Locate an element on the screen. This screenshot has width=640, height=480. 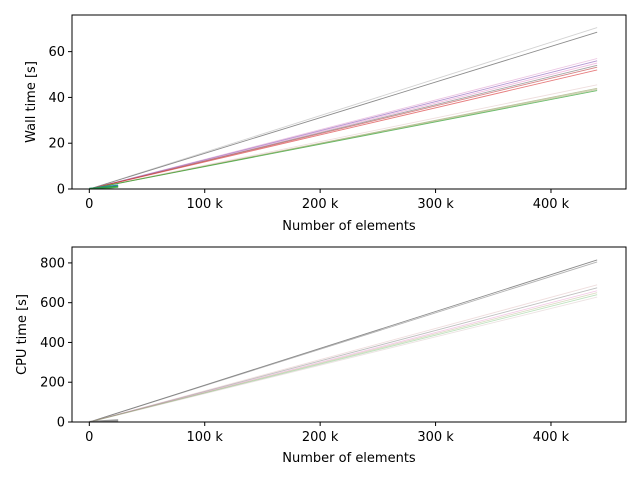
cpu-time-y-axis-label: CPU time [s] is located at coordinates (22, 334).